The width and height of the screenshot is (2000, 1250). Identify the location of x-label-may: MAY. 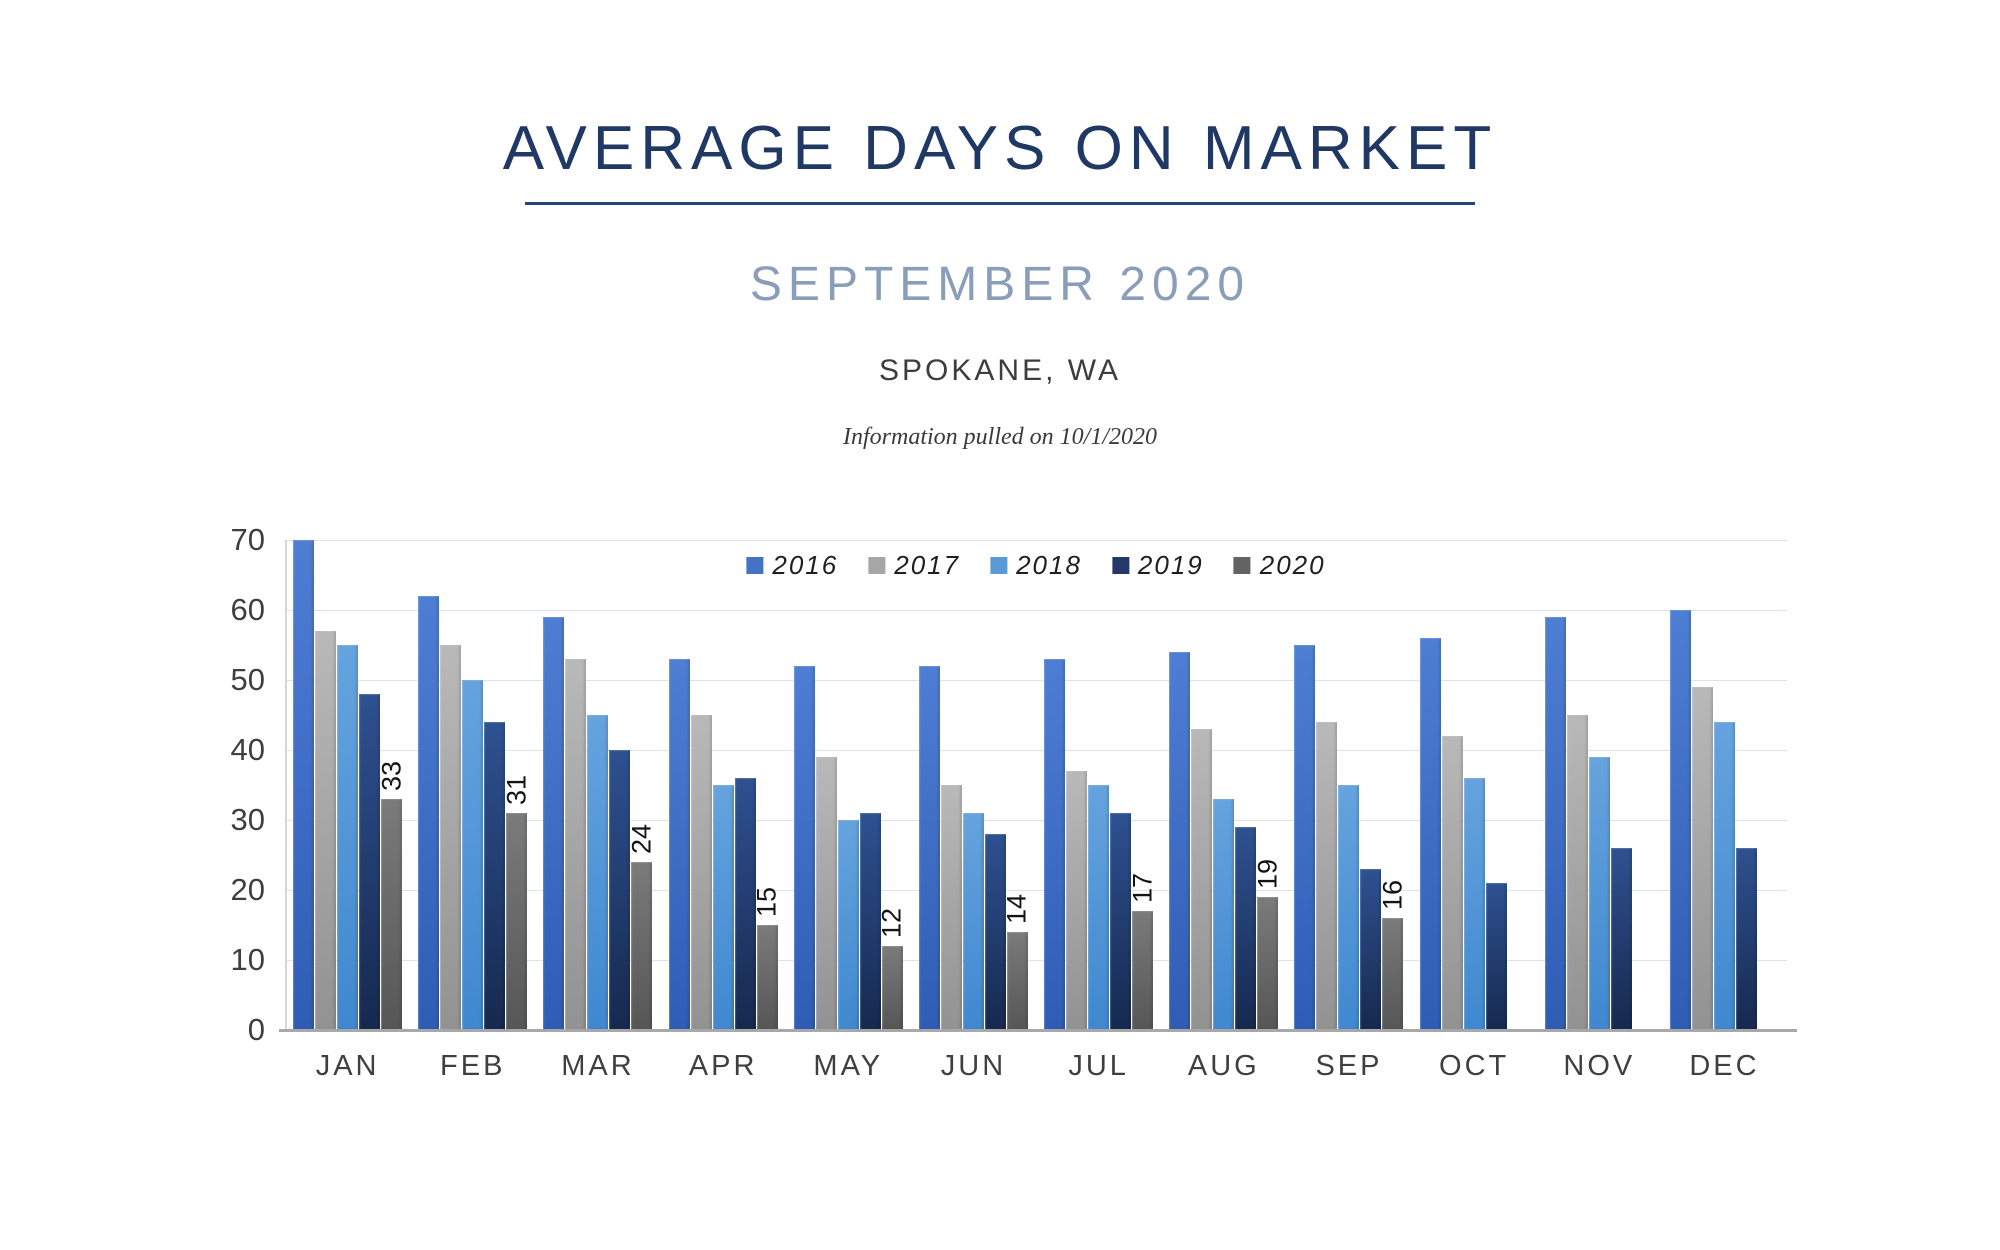
(848, 1066).